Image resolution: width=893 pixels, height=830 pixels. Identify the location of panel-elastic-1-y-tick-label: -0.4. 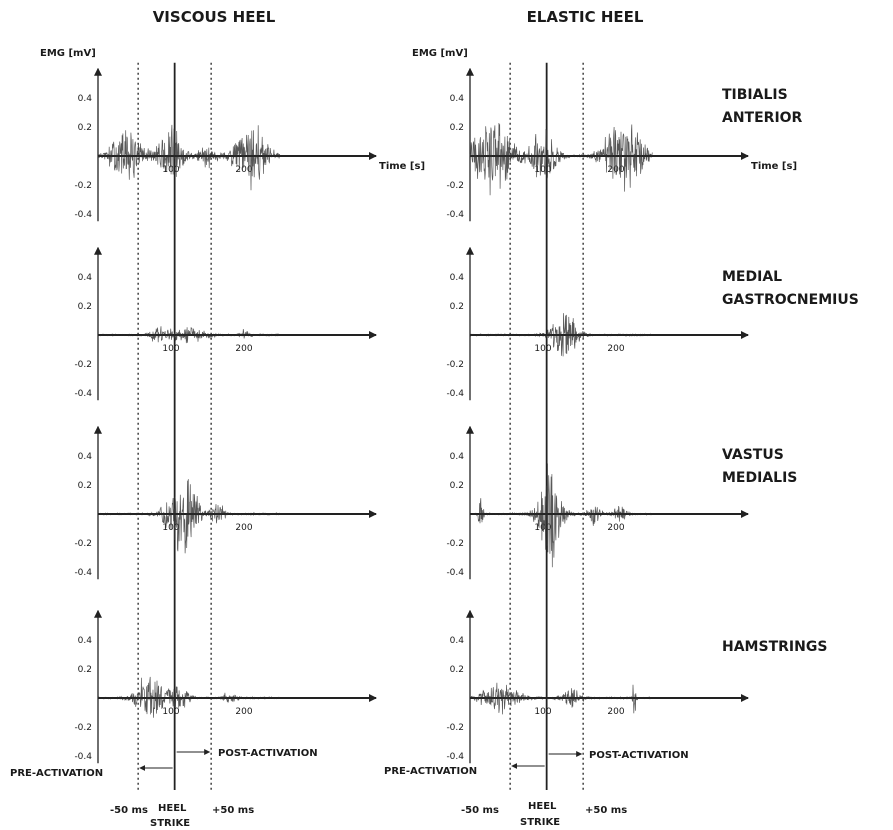
(455, 215).